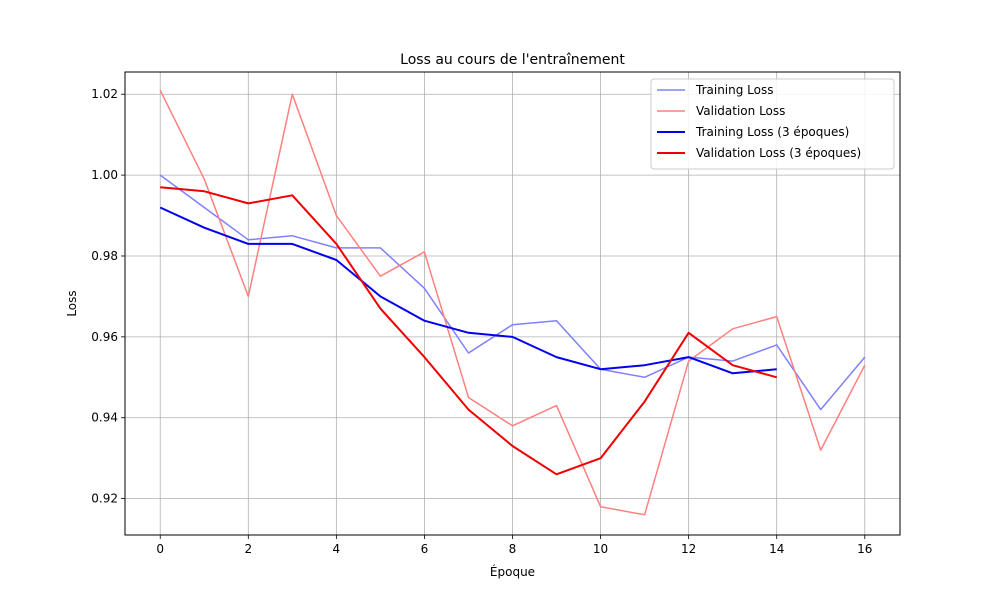 The width and height of the screenshot is (1000, 600). What do you see at coordinates (778, 153) in the screenshot?
I see `legend-label: Validation Loss (3 époques)` at bounding box center [778, 153].